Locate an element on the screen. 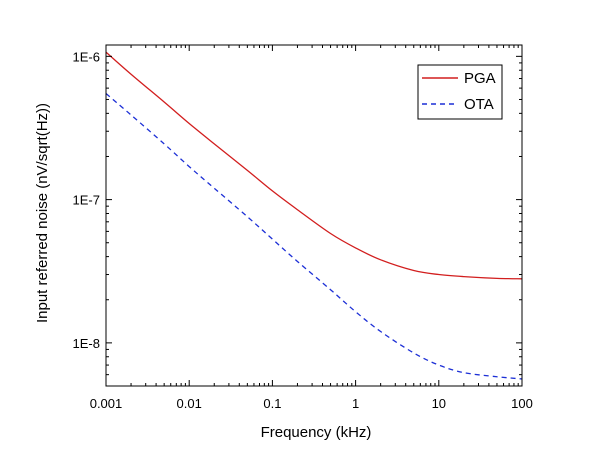 Image resolution: width=606 pixels, height=469 pixels. legend-frame is located at coordinates (460, 92).